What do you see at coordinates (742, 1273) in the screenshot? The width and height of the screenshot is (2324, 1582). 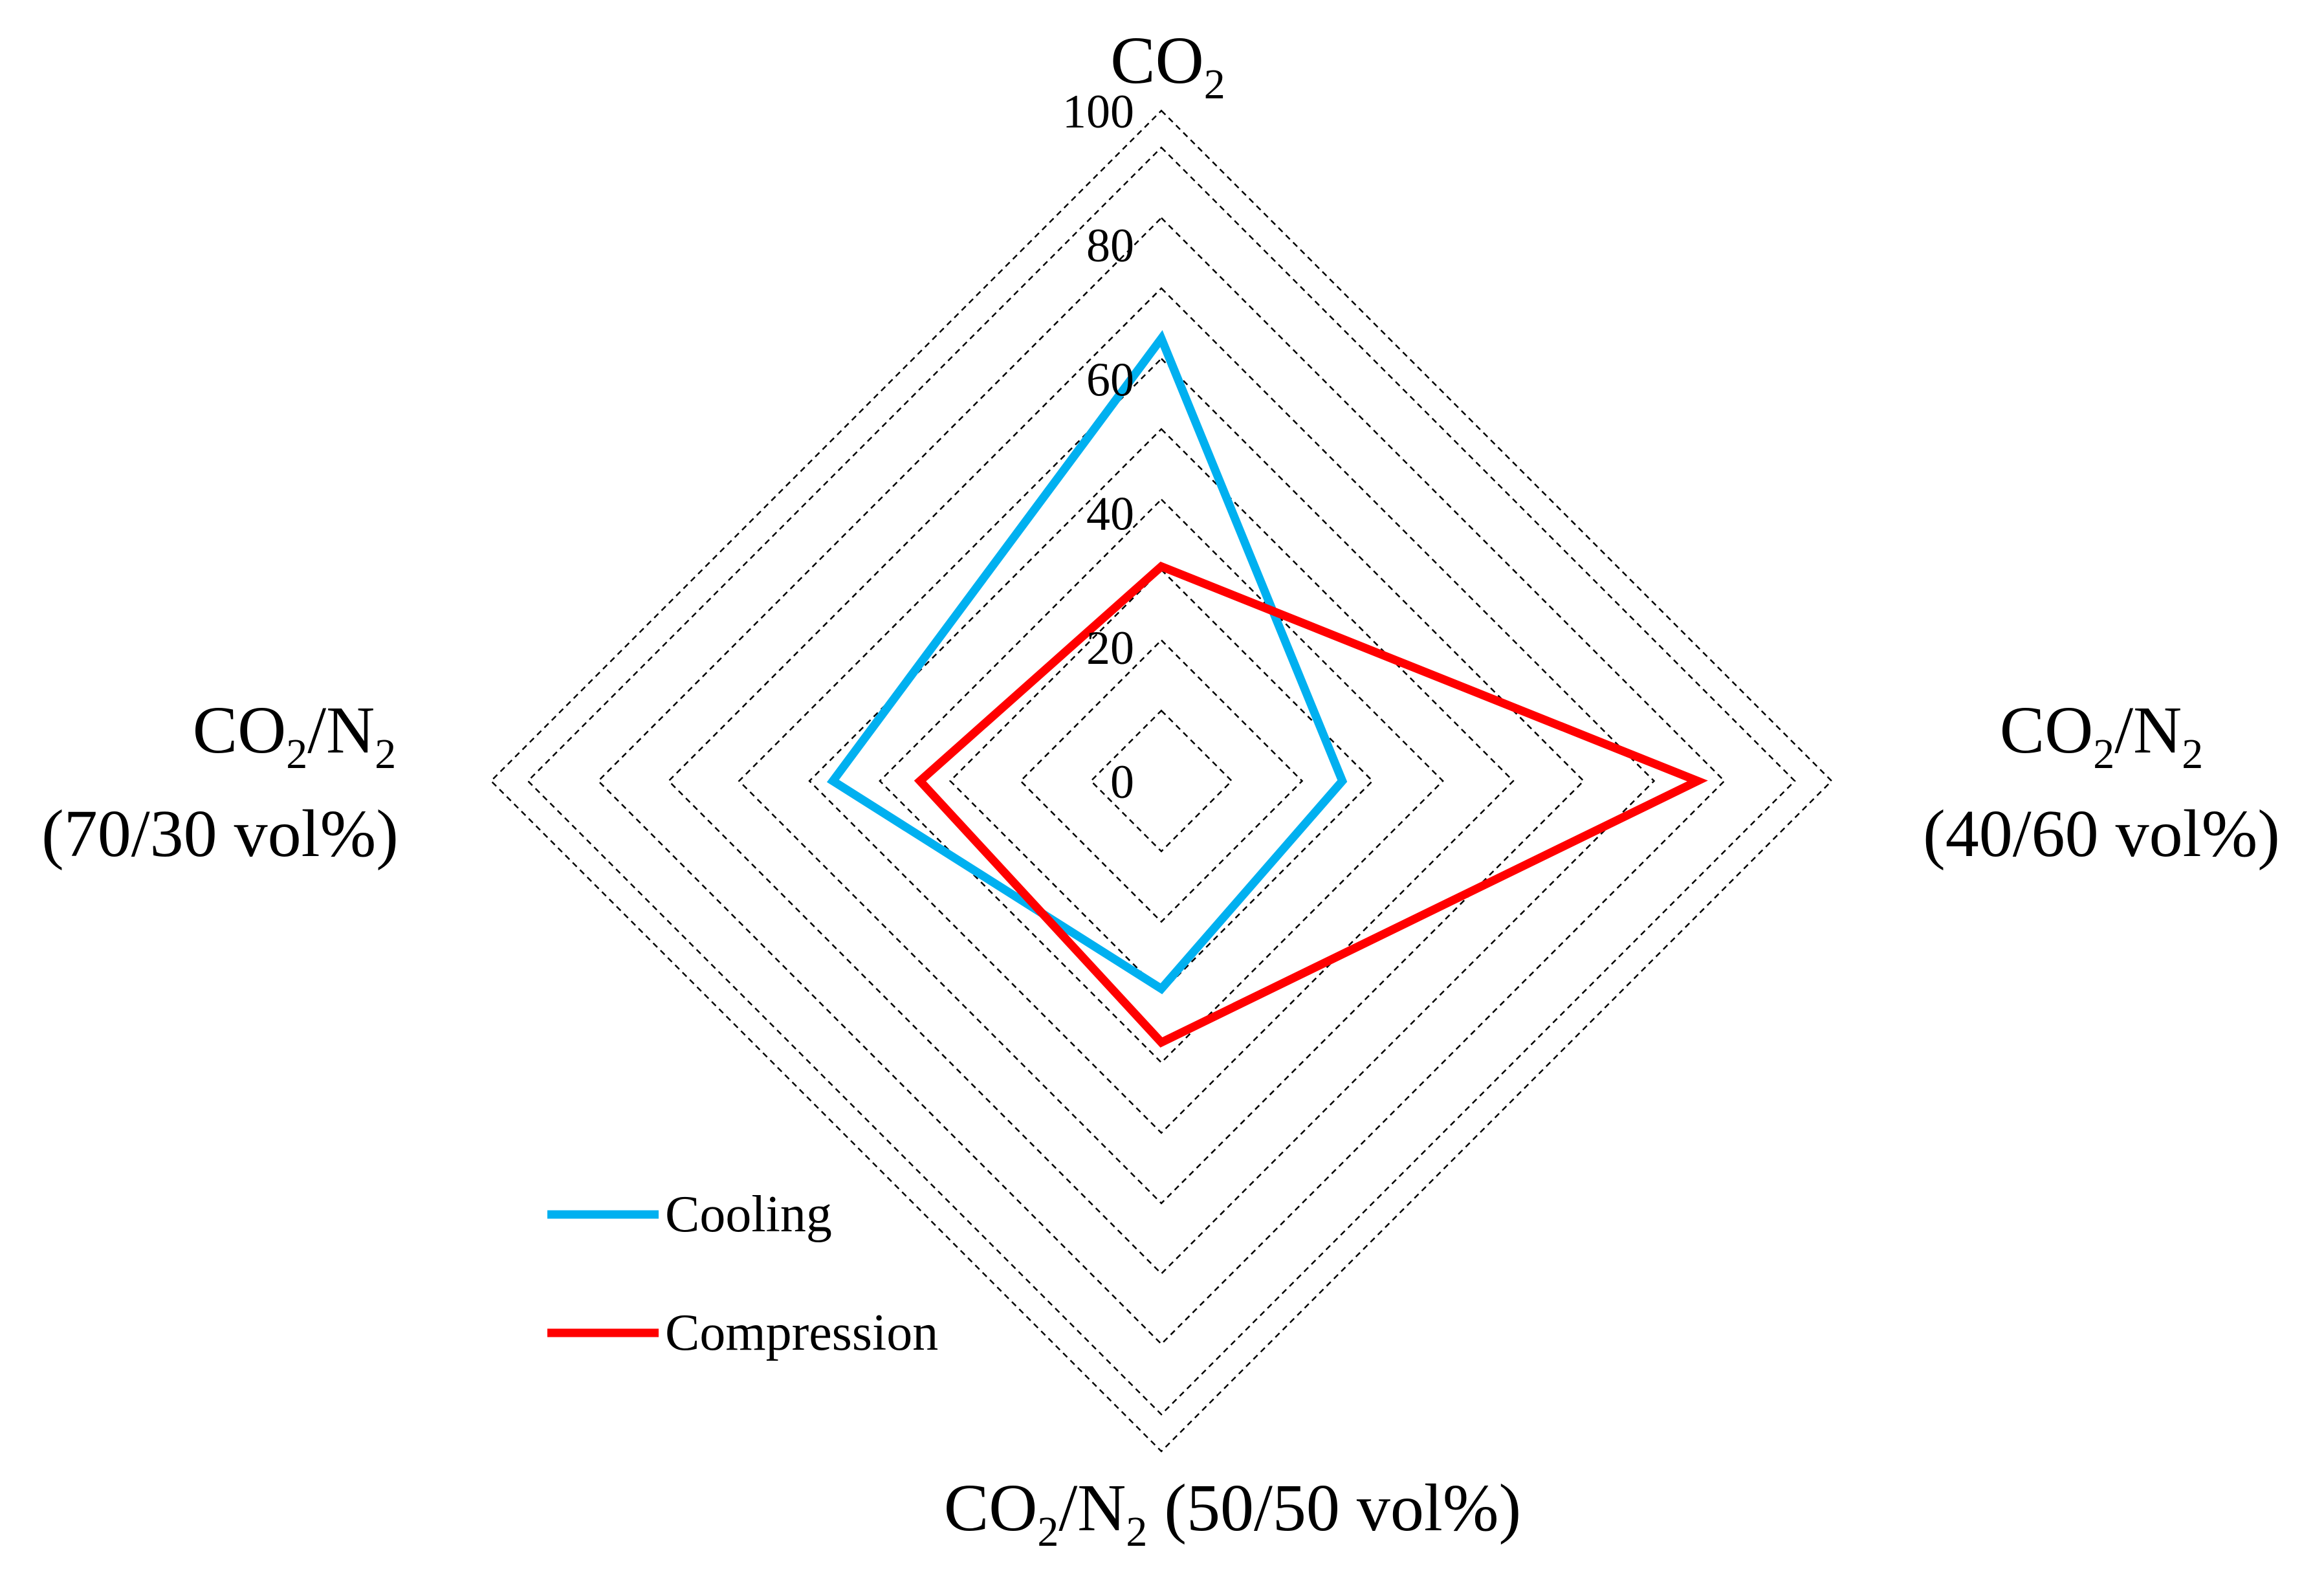 I see `legend: Cooling Compression` at bounding box center [742, 1273].